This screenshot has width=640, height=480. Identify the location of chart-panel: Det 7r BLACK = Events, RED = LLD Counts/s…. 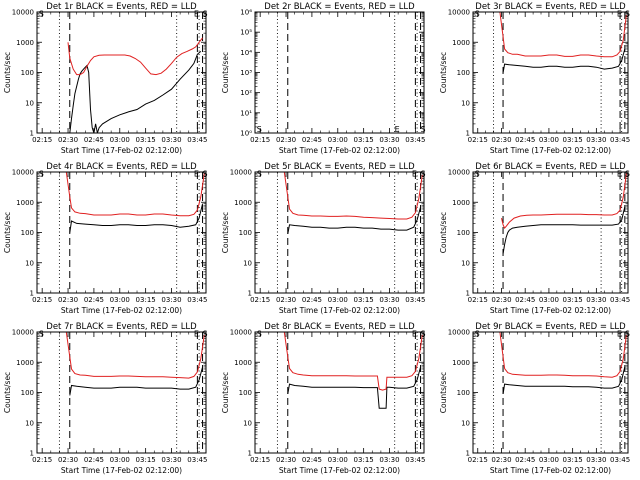
(105, 398).